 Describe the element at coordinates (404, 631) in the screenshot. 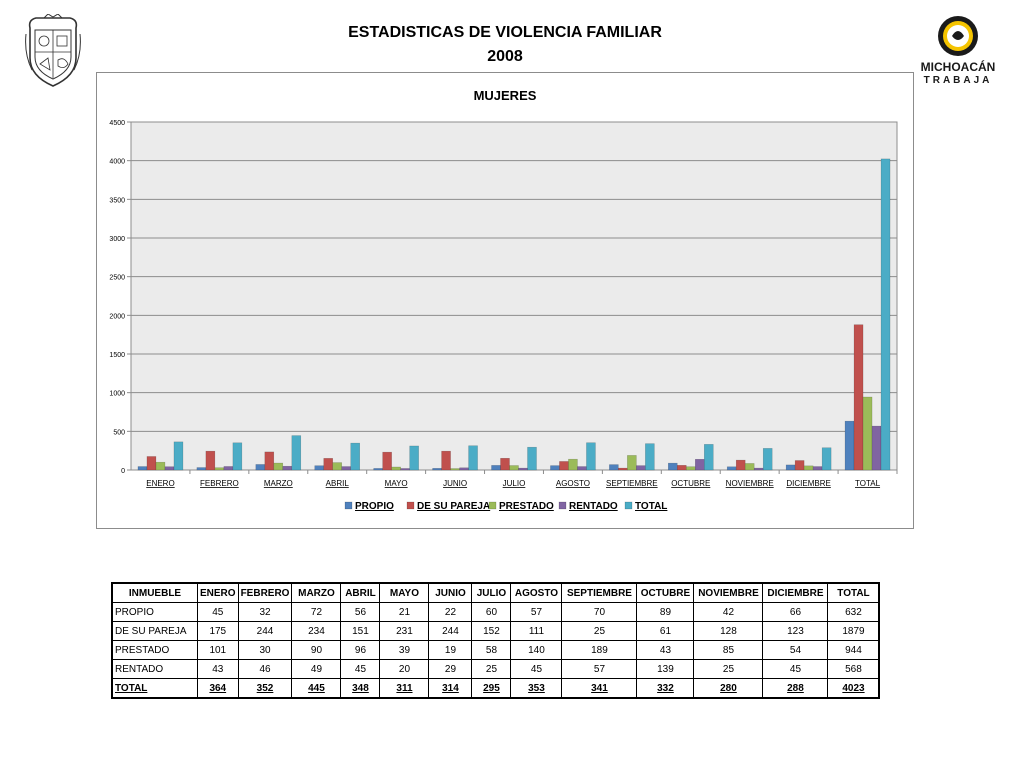

I see `table-cell: 231` at that location.